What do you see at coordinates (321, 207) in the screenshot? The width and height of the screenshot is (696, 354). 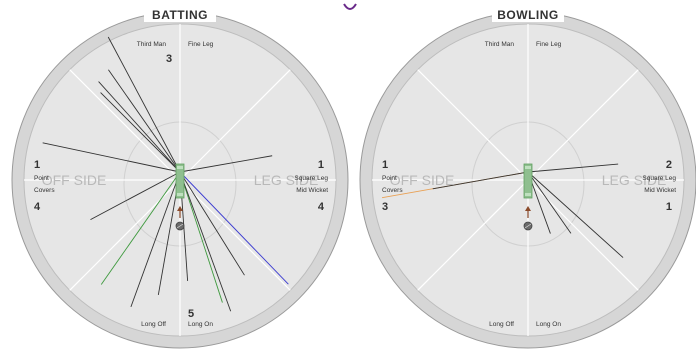 I see `region-runs-mid-wicket: 4` at bounding box center [321, 207].